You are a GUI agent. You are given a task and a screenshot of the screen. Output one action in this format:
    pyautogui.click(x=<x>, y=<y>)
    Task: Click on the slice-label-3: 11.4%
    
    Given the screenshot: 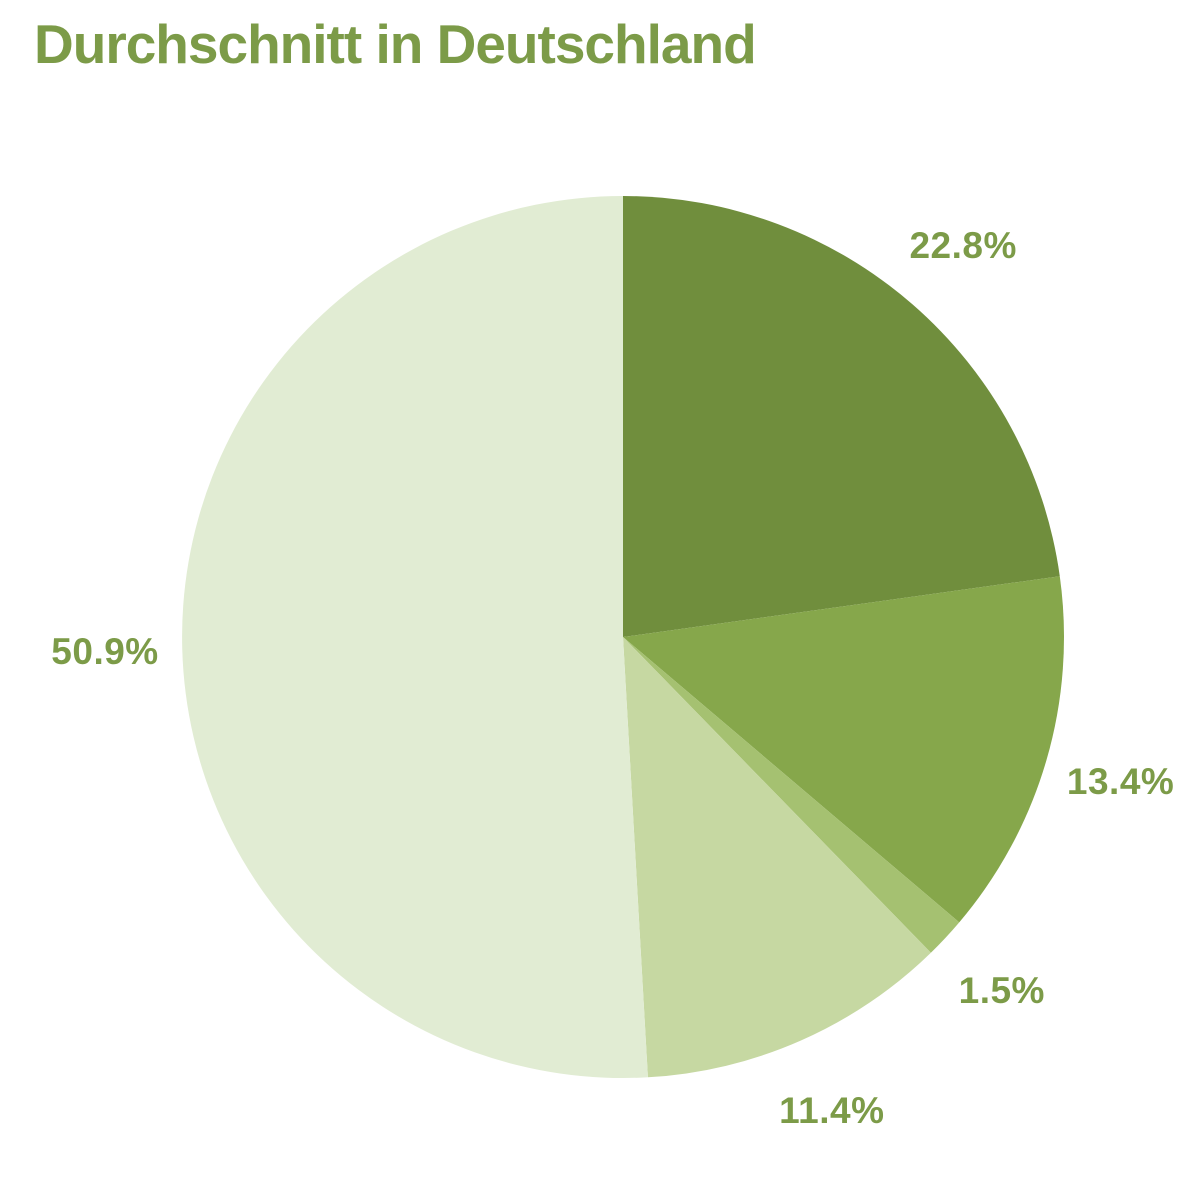 What is the action you would take?
    pyautogui.click(x=832, y=1111)
    